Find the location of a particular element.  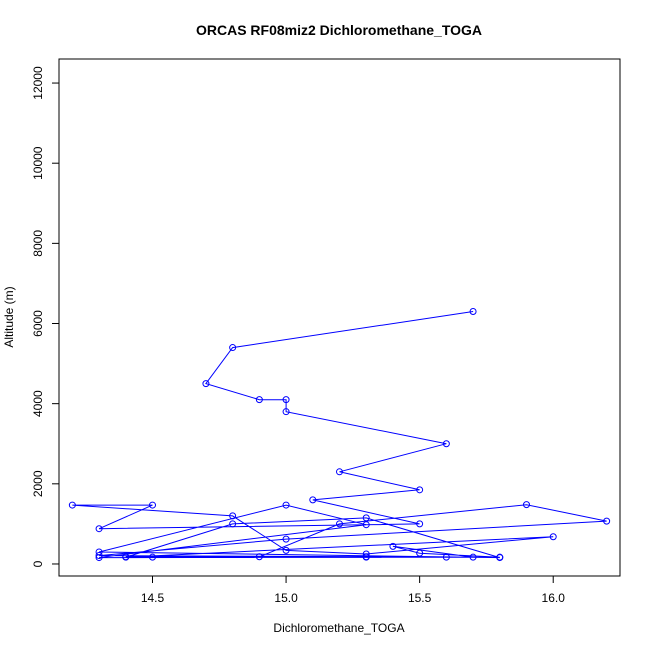

x-tick-label: 16.0 is located at coordinates (554, 598).